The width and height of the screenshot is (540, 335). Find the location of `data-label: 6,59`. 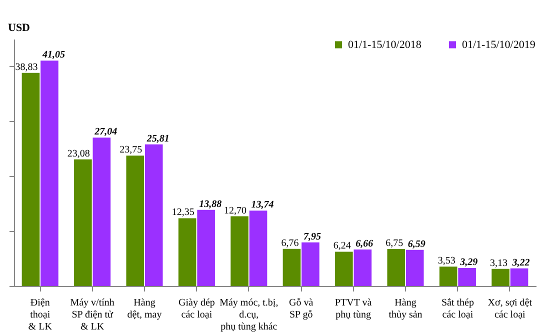

data-label: 6,59 is located at coordinates (417, 244).